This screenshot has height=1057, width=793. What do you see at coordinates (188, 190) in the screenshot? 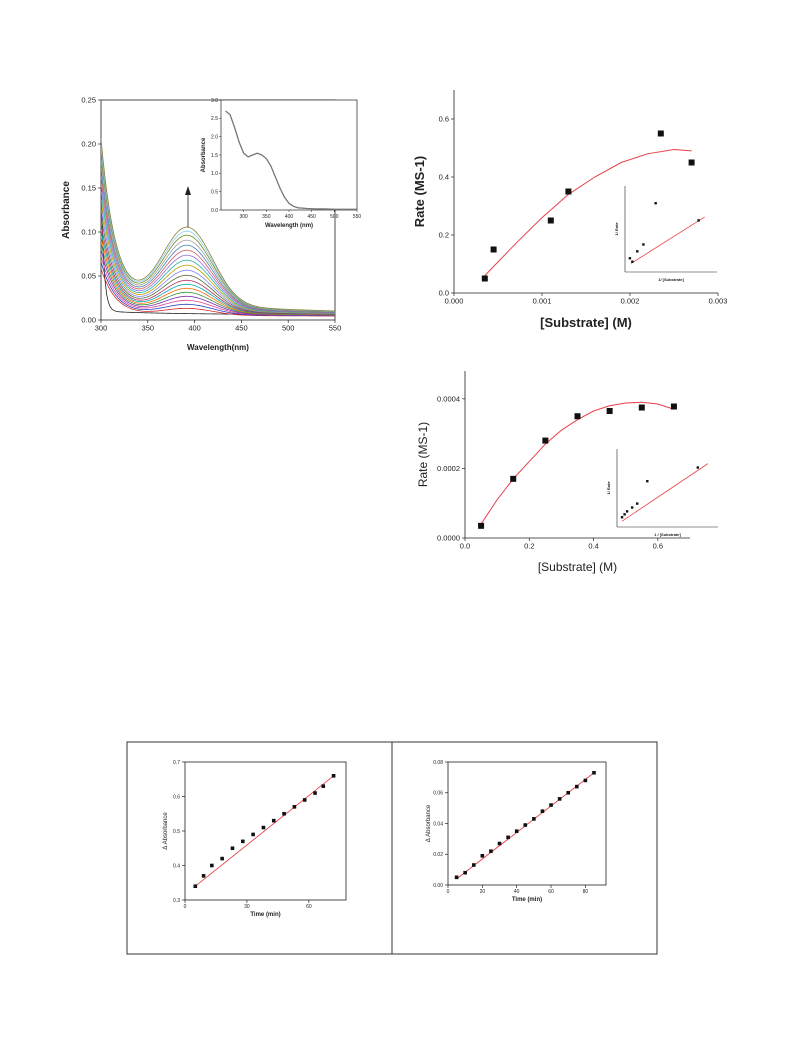
I see `increase-arrow-head` at bounding box center [188, 190].